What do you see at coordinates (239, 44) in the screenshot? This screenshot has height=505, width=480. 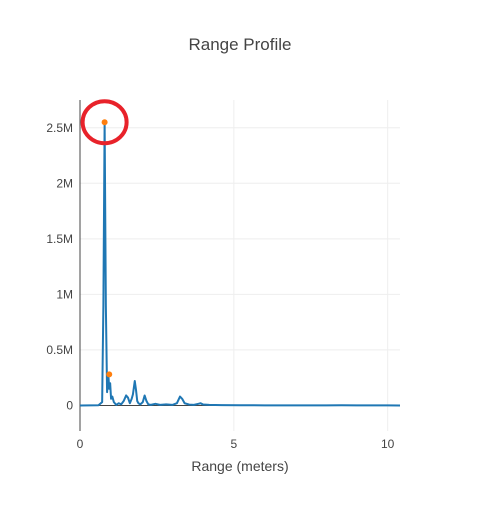 I see `chart-title: Range Profile` at bounding box center [239, 44].